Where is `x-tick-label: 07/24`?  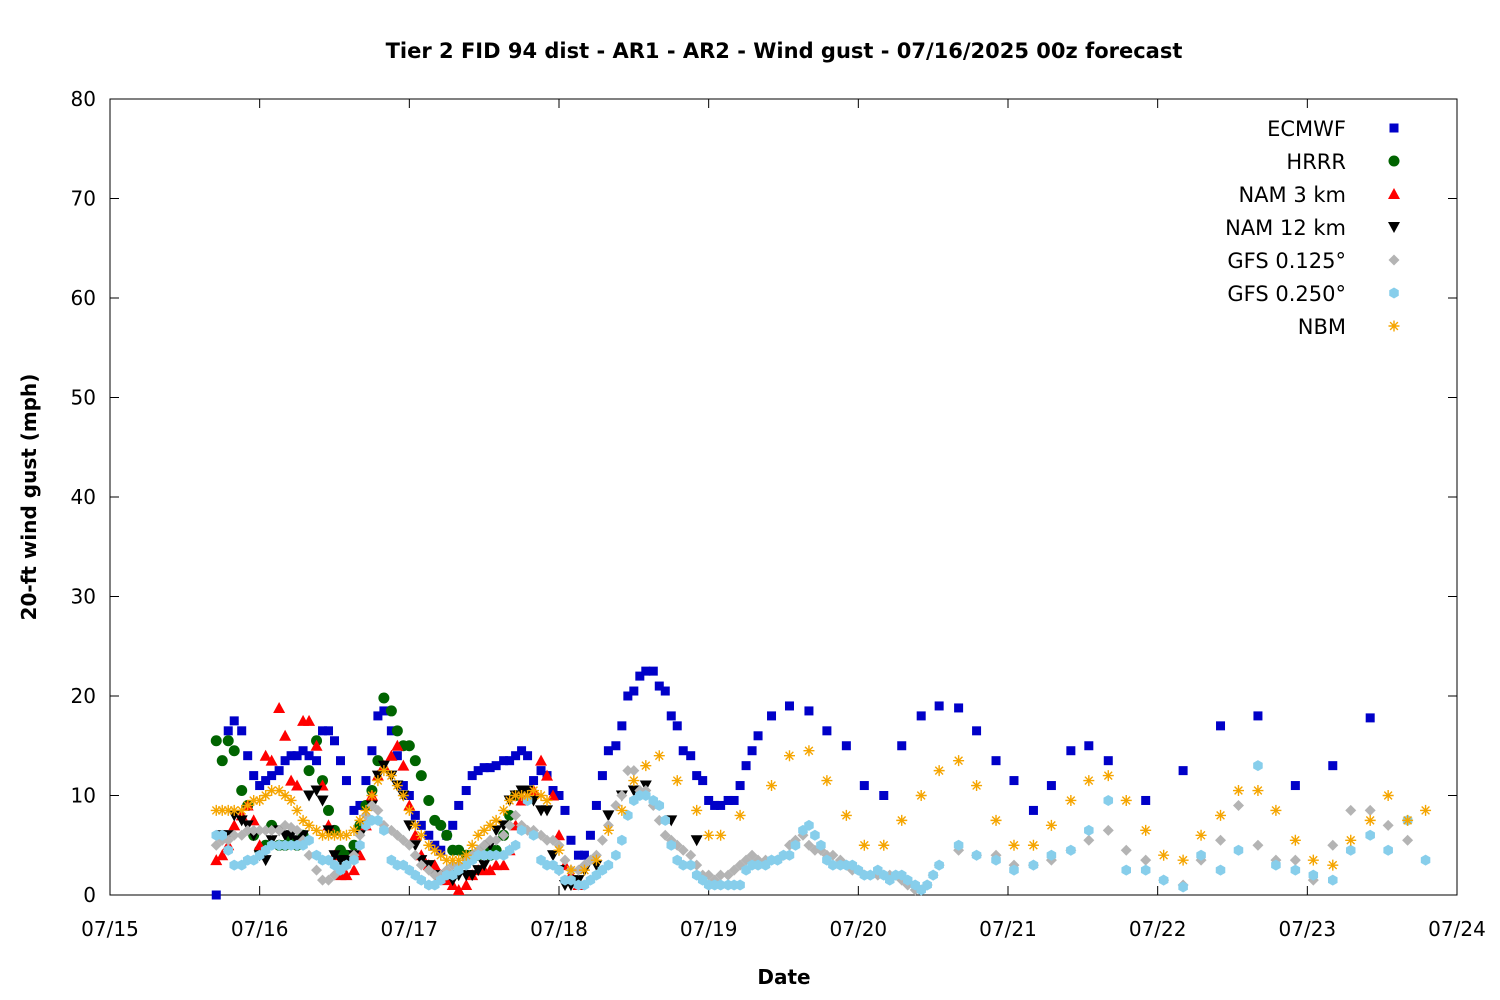 x-tick-label: 07/24 is located at coordinates (1457, 929).